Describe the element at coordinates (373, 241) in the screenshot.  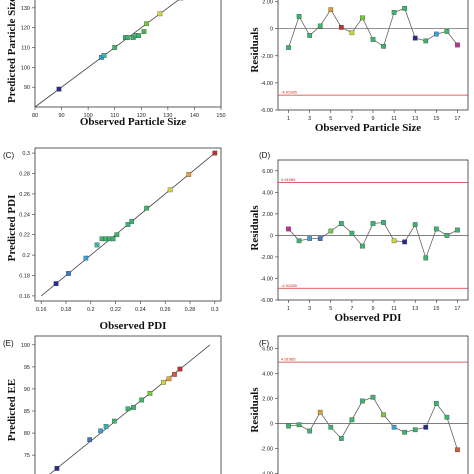
I see `residual-line` at that location.